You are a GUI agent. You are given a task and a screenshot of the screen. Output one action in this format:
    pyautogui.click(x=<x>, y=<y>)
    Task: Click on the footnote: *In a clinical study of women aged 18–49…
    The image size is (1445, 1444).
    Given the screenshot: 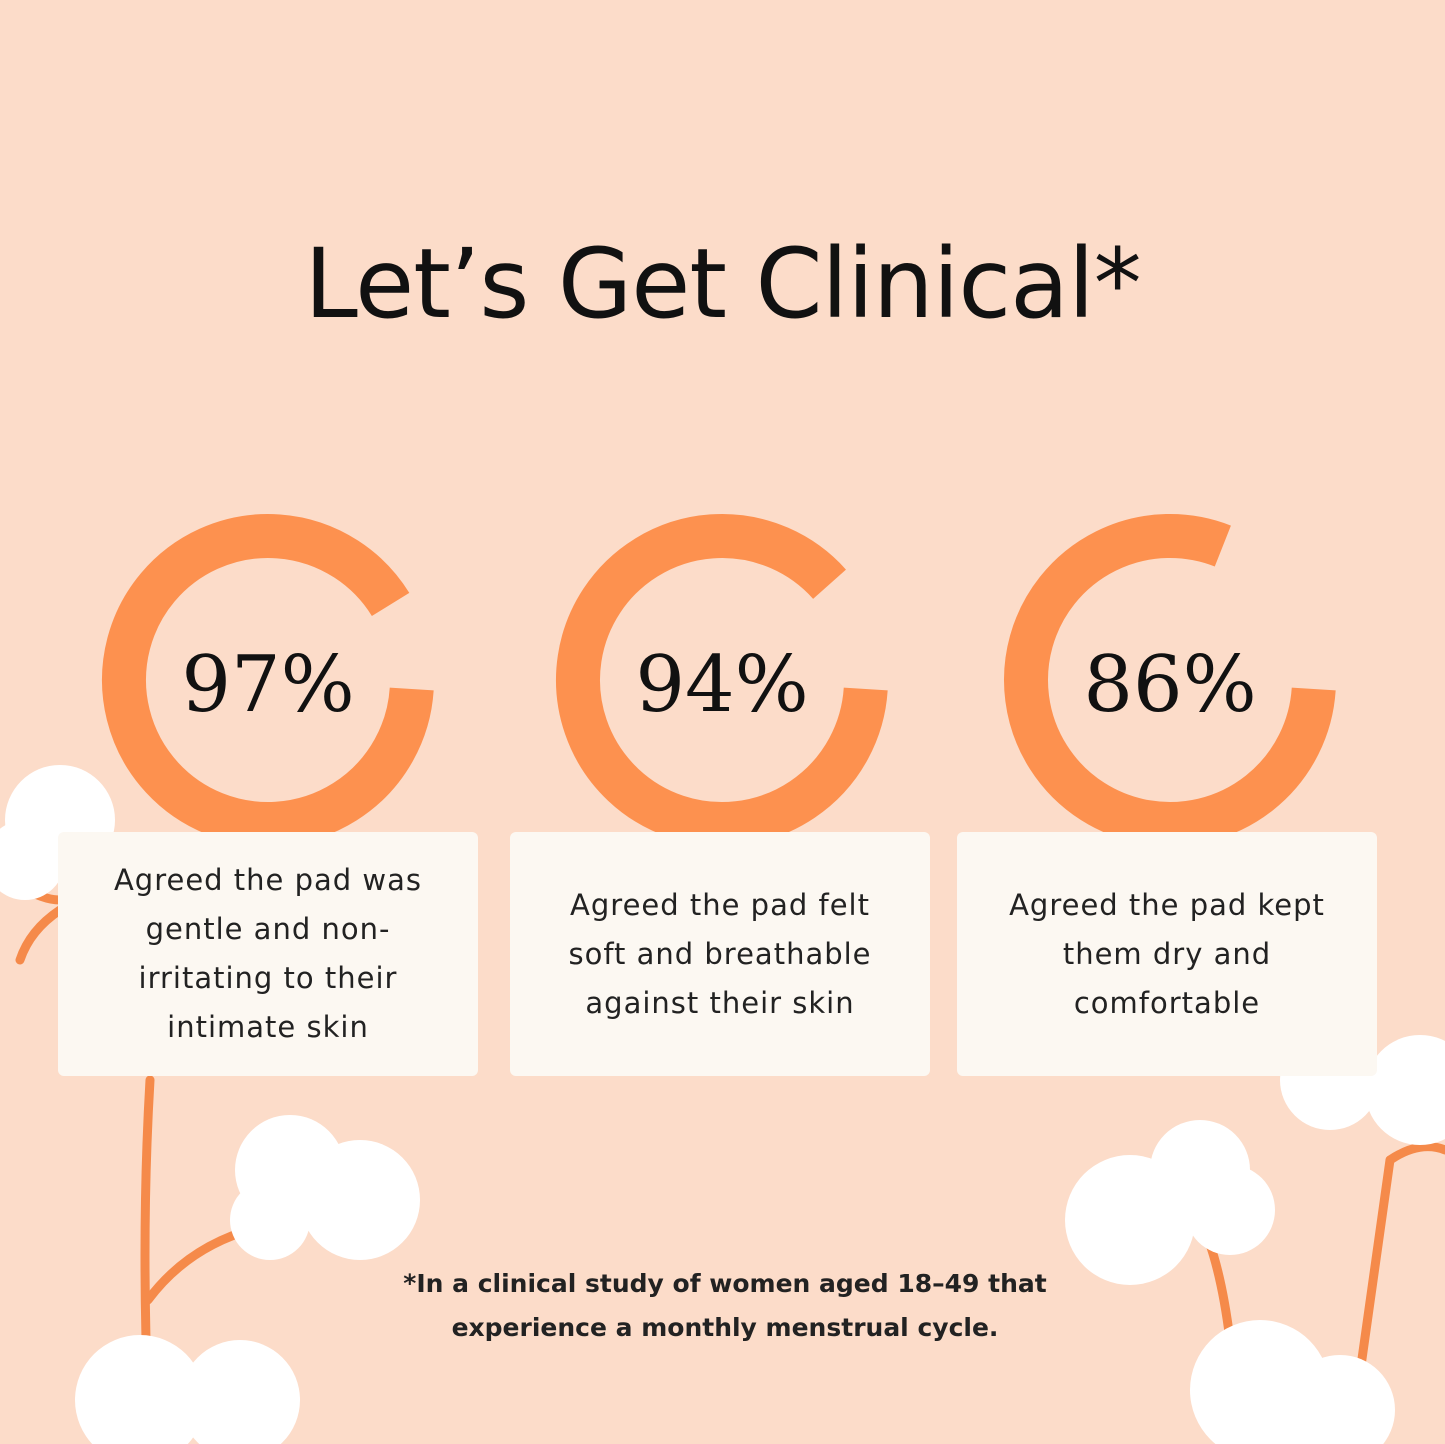 What is the action you would take?
    pyautogui.click(x=725, y=1305)
    